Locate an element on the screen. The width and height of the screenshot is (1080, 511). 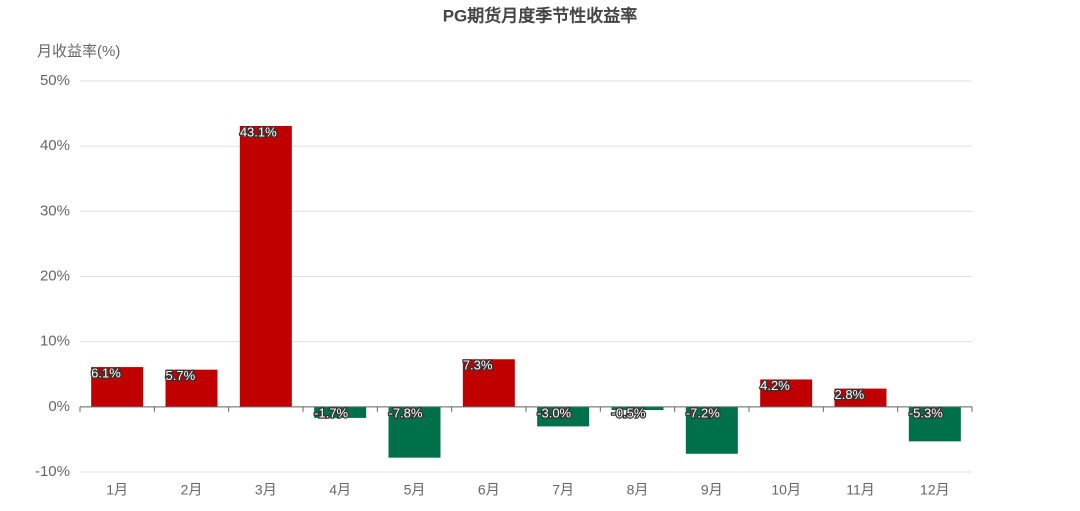
x-tick-label: 10月 is located at coordinates (786, 490).